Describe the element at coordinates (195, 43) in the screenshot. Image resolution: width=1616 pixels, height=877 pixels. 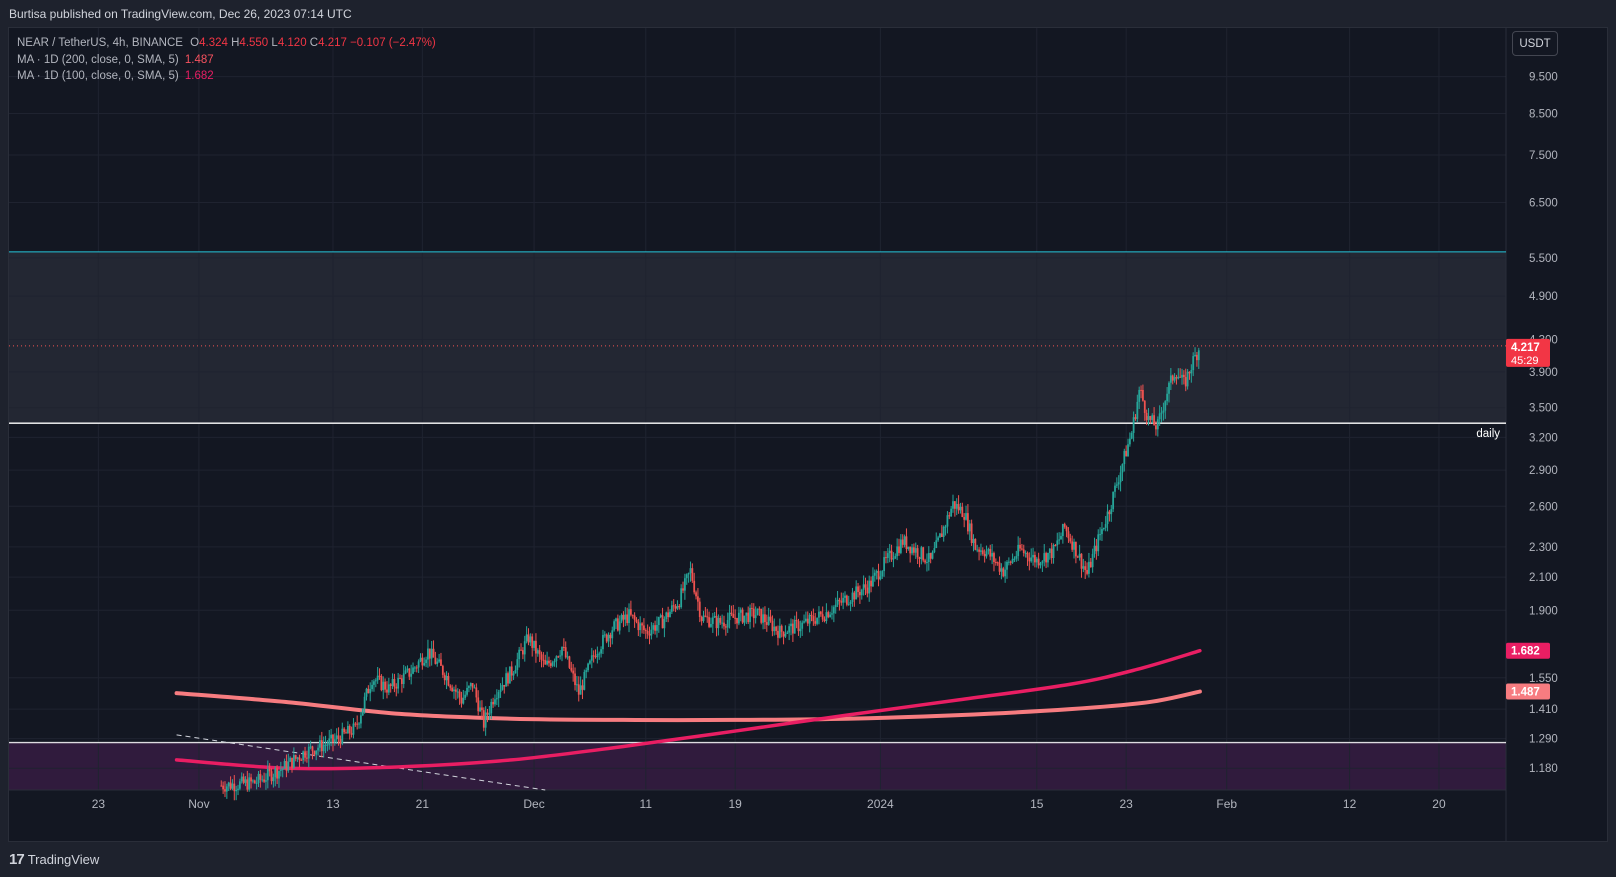
I see `legend-open-label: O` at that location.